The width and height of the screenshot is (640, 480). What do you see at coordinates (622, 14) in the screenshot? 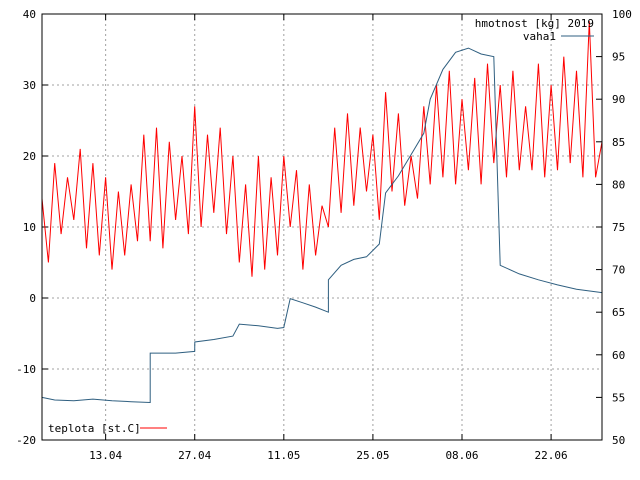
I see `y-right-tick-label: 100` at bounding box center [622, 14].